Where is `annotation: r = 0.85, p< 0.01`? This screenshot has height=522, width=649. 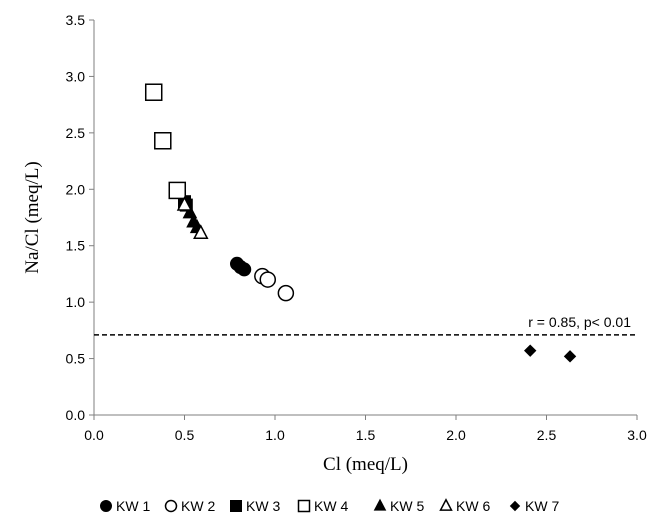 annotation: r = 0.85, p< 0.01 is located at coordinates (579, 322).